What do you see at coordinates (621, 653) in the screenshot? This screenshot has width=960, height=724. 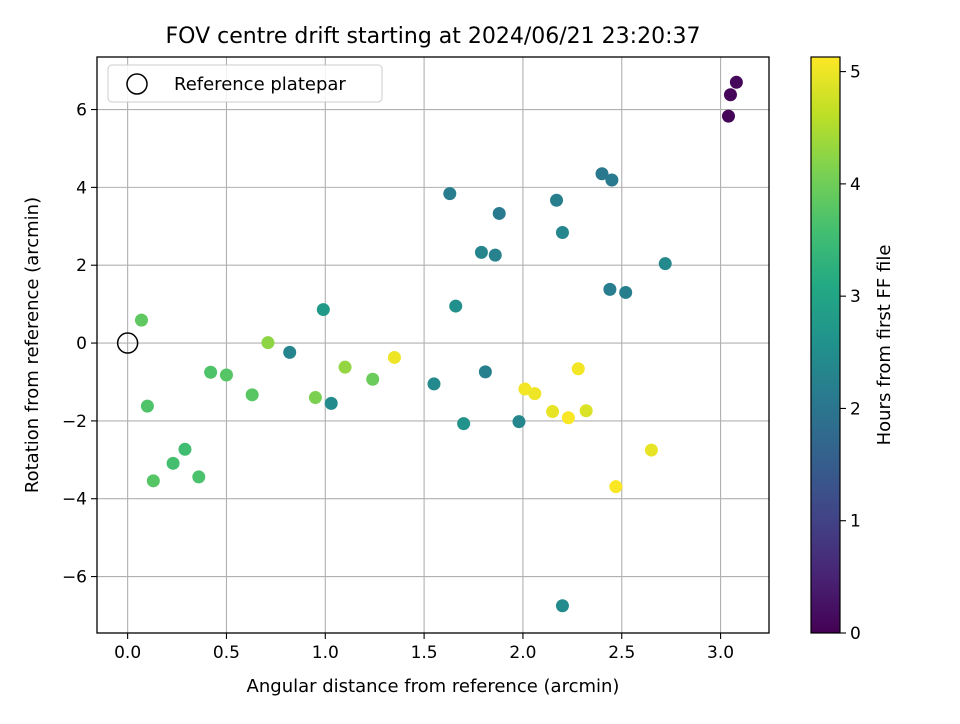 I see `x-tick-label: 2.5` at bounding box center [621, 653].